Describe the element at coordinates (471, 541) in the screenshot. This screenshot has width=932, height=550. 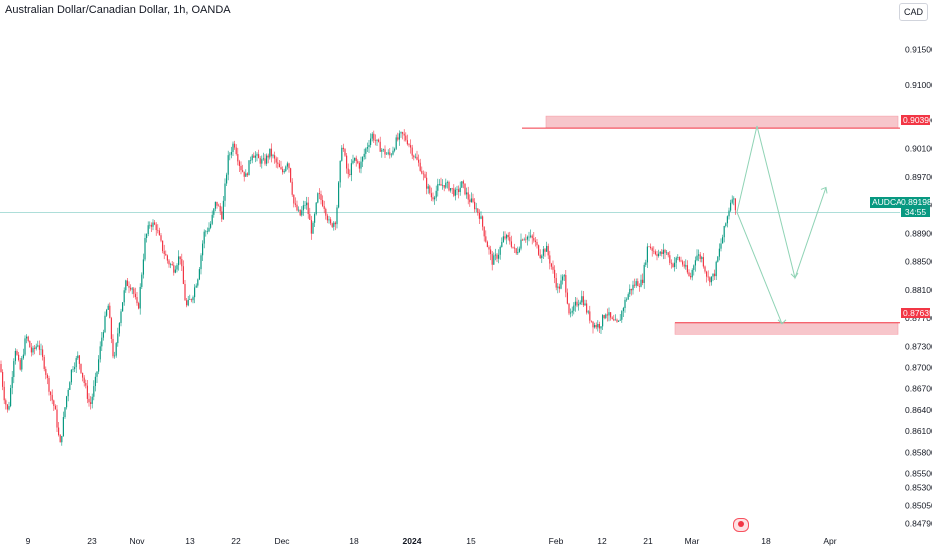
I see `time-tick-label: 15` at that location.